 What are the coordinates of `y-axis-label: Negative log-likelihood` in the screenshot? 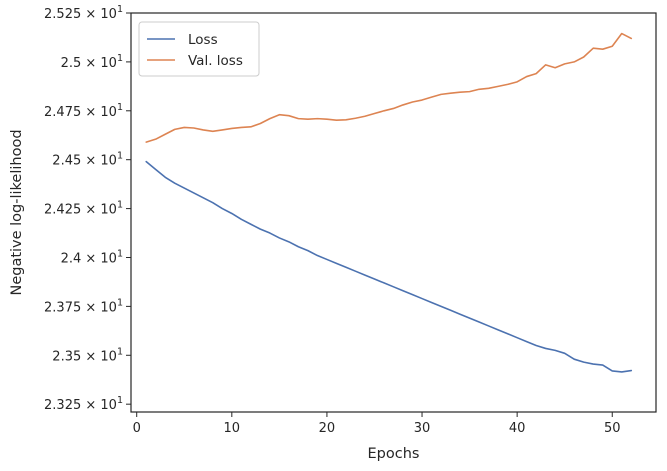 It's located at (17, 212).